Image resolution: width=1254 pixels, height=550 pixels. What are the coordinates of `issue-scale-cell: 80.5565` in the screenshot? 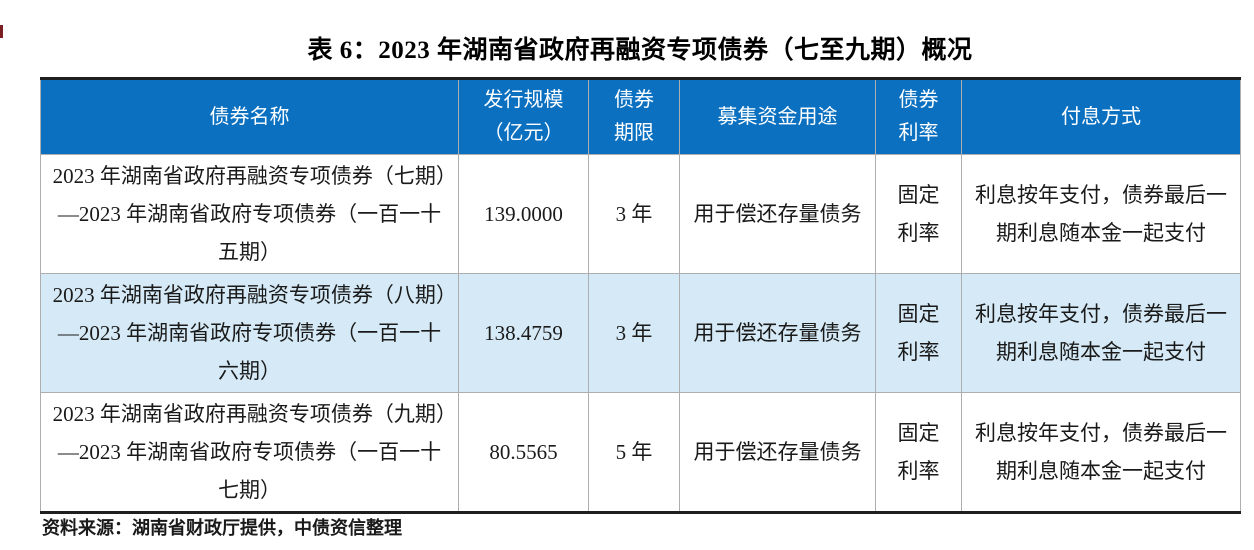 It's located at (523, 452).